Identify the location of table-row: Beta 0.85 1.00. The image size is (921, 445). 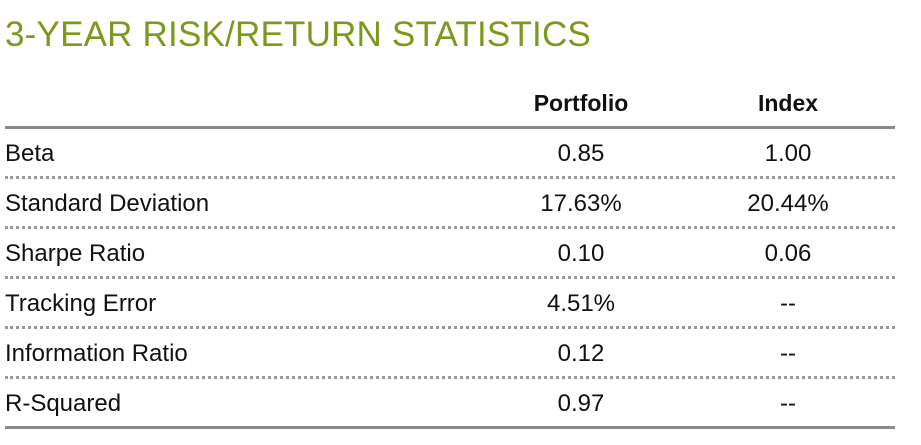
(450, 154).